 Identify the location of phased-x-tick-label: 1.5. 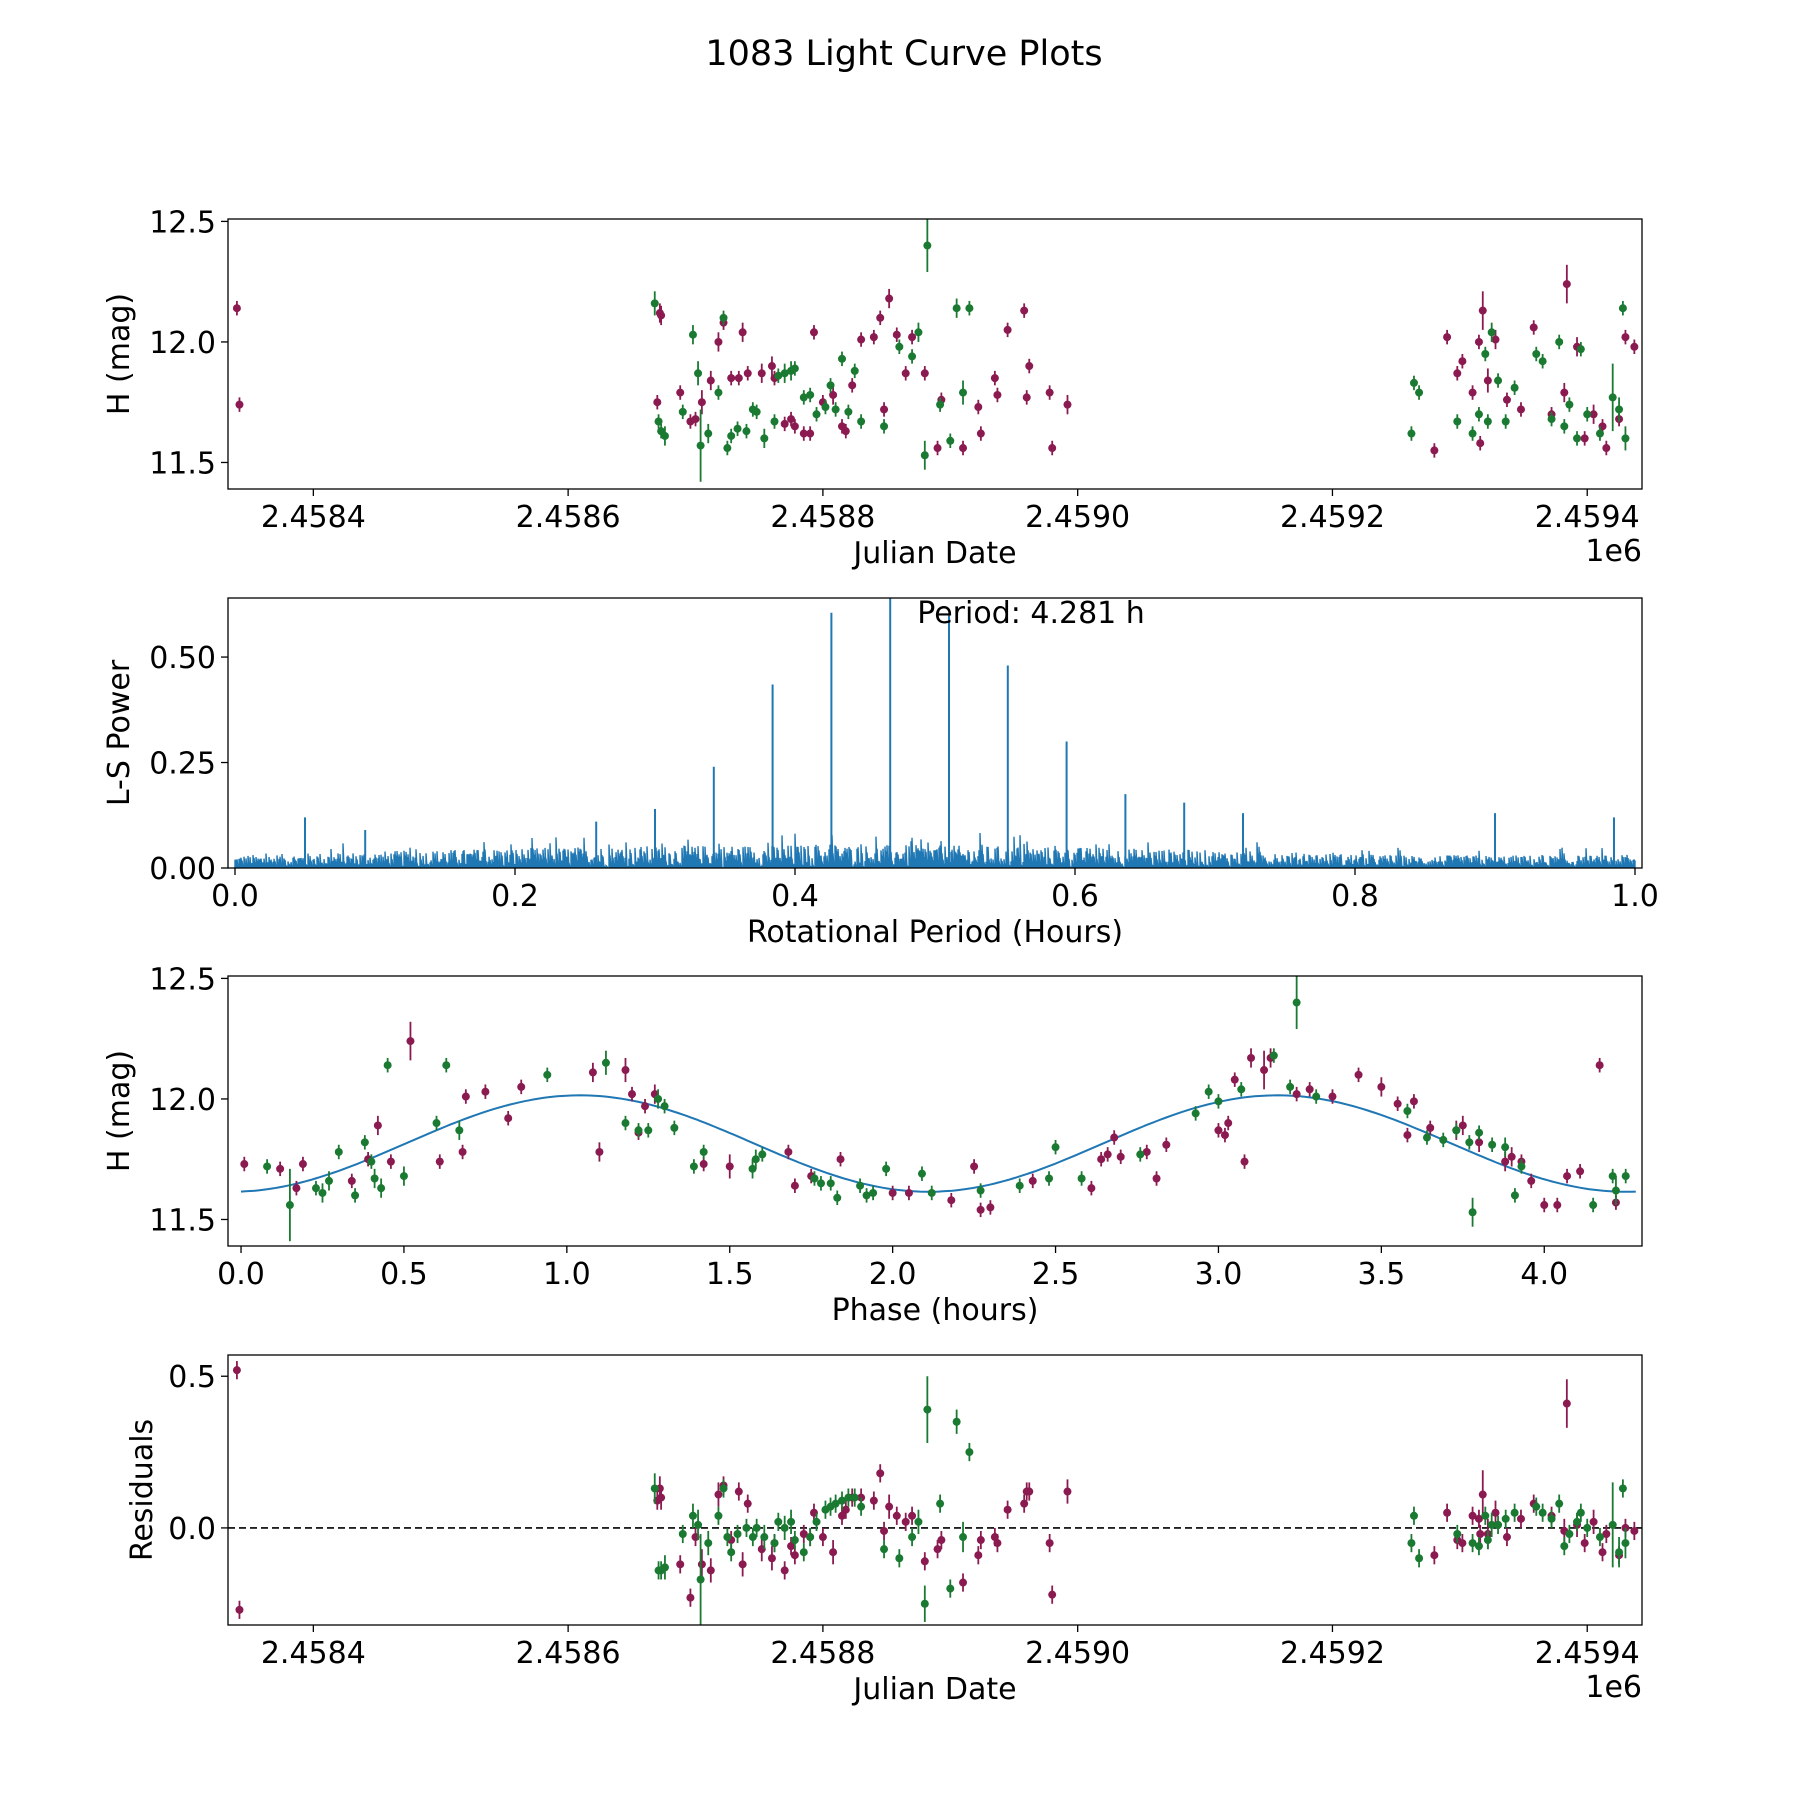
(730, 1274).